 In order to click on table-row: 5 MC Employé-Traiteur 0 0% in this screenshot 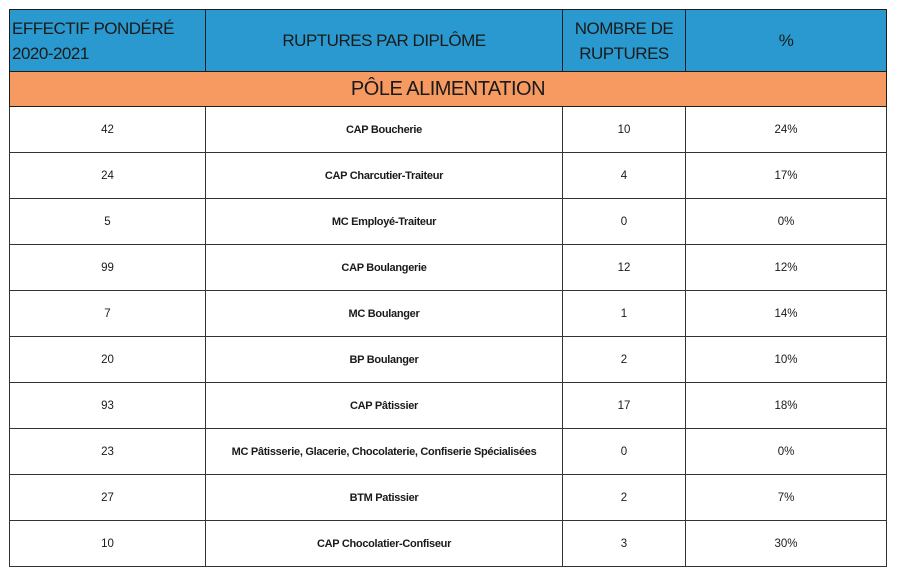, I will do `click(448, 221)`.